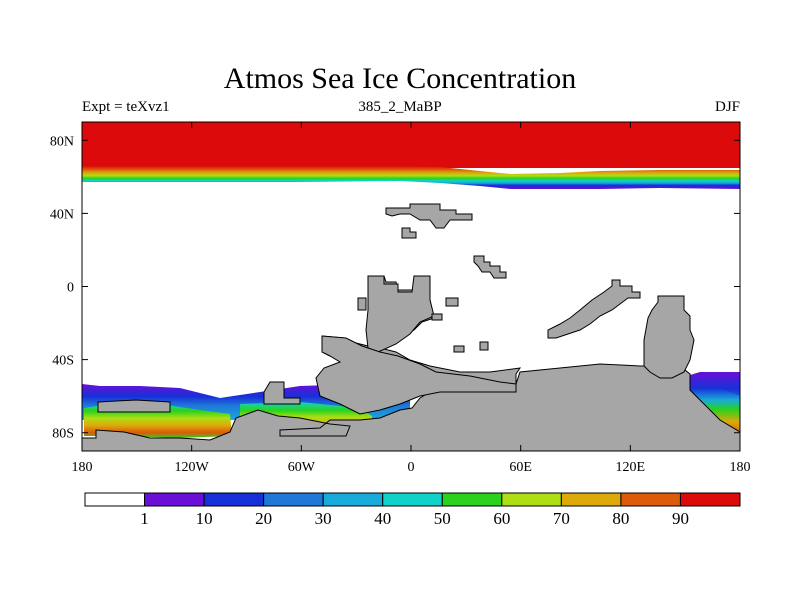 The height and width of the screenshot is (600, 800). What do you see at coordinates (416, 375) in the screenshot?
I see `south-atlantic-landmass` at bounding box center [416, 375].